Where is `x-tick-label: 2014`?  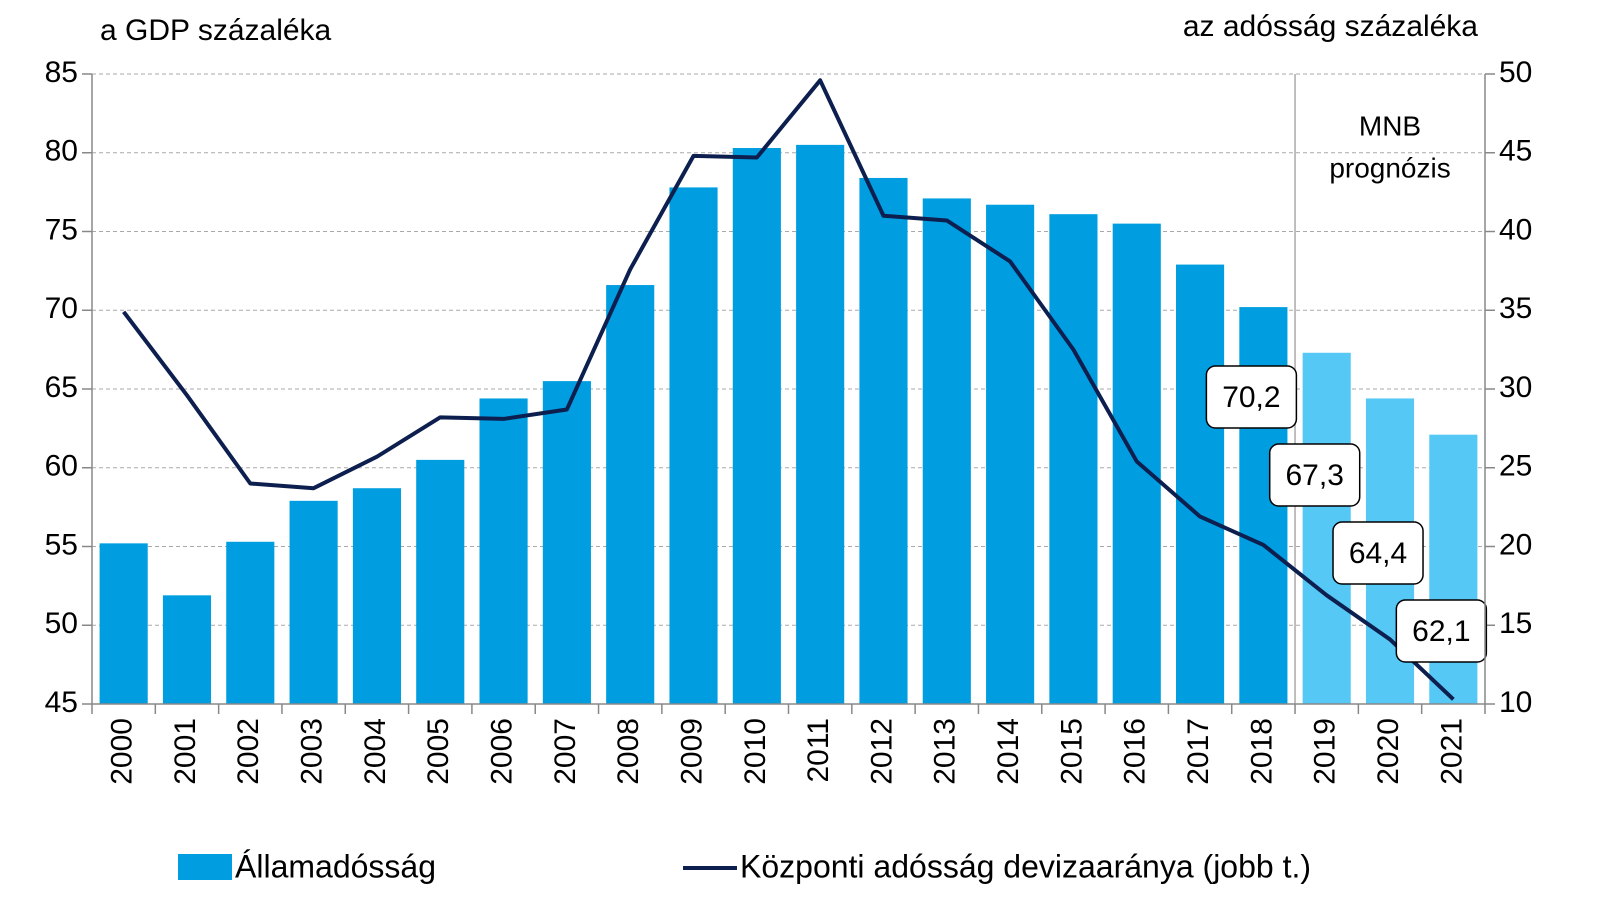
x-tick-label: 2014 is located at coordinates (1008, 751).